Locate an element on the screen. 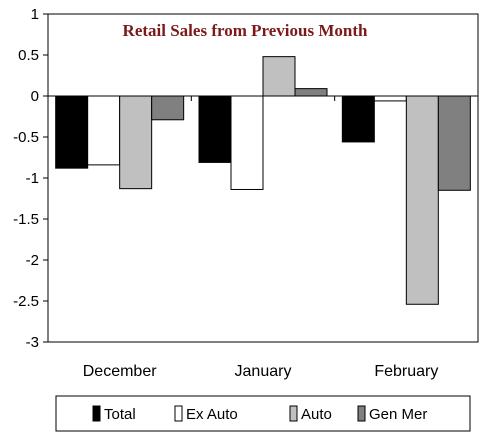 The image size is (491, 443). y-tick-label: -1.5 is located at coordinates (26, 219).